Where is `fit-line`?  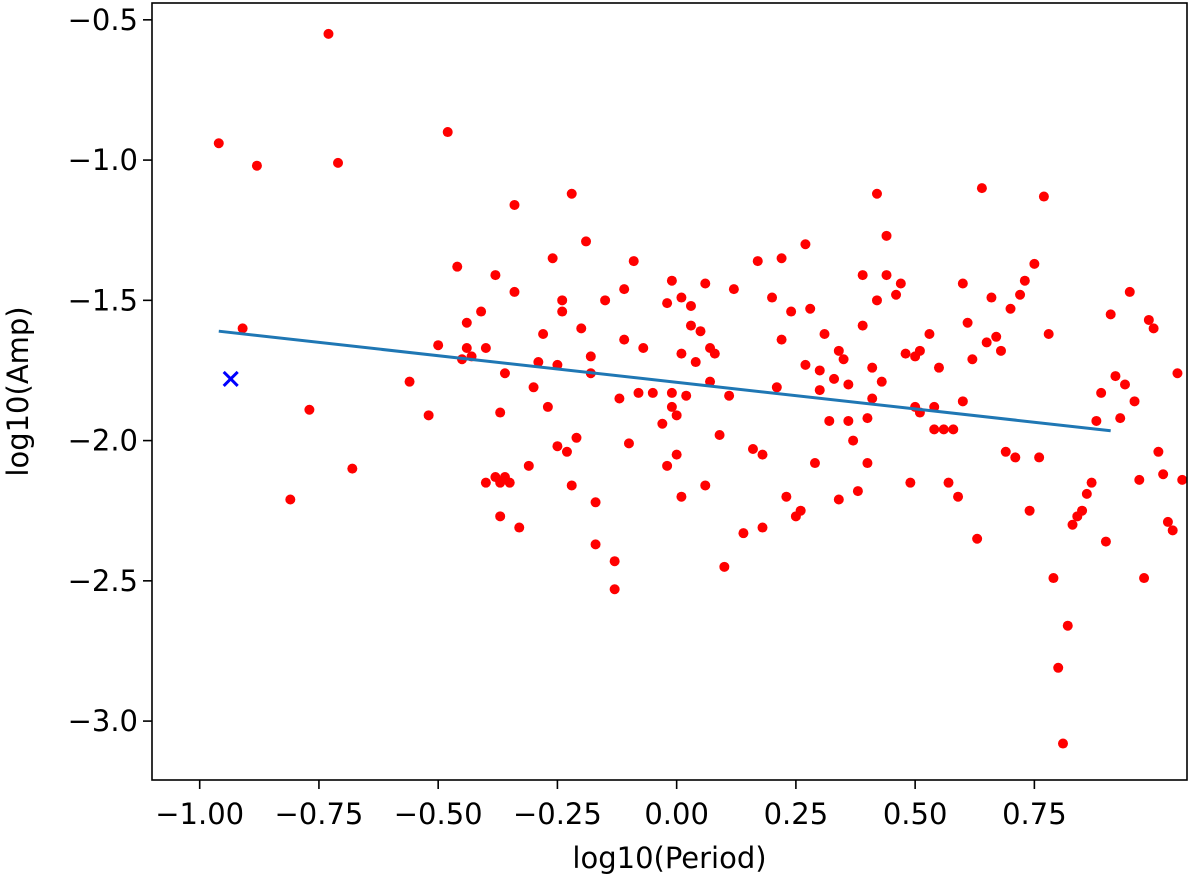 fit-line is located at coordinates (664, 381).